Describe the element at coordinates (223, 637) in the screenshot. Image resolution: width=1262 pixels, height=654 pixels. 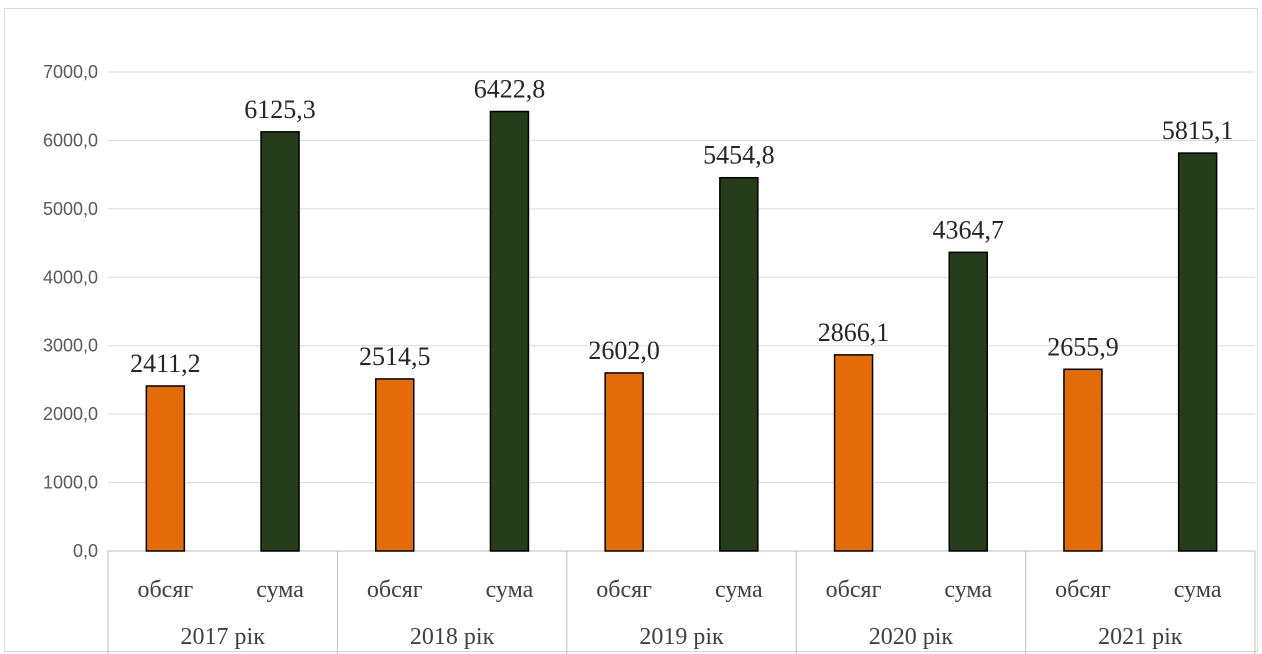
I see `group-label: 2017 рік` at that location.